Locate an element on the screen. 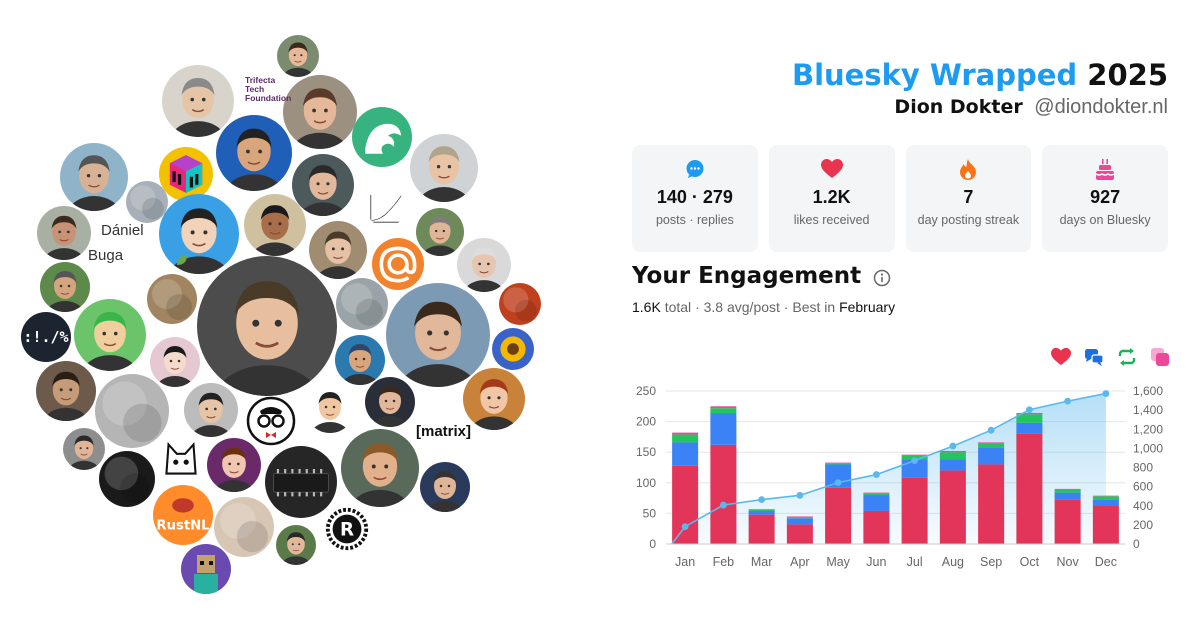 Image resolution: width=1200 pixels, height=630 pixels. x-tick-label: Oct is located at coordinates (1030, 562).